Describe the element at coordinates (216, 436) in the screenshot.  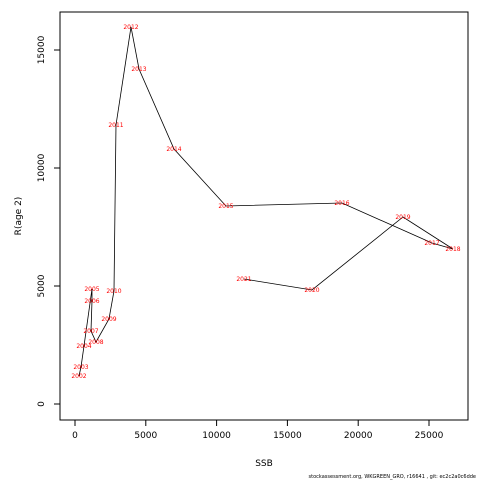
I see `x-tick-label: 10000` at that location.